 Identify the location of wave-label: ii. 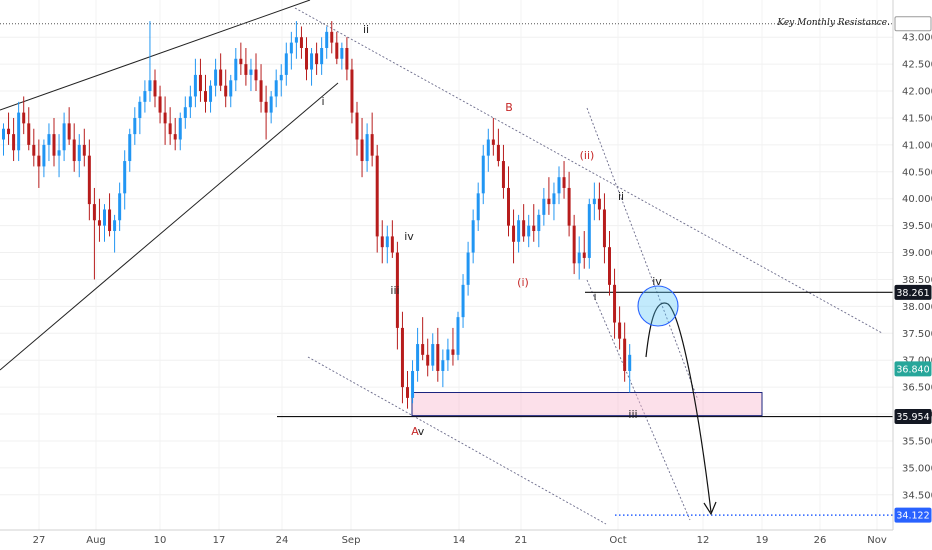
(366, 29).